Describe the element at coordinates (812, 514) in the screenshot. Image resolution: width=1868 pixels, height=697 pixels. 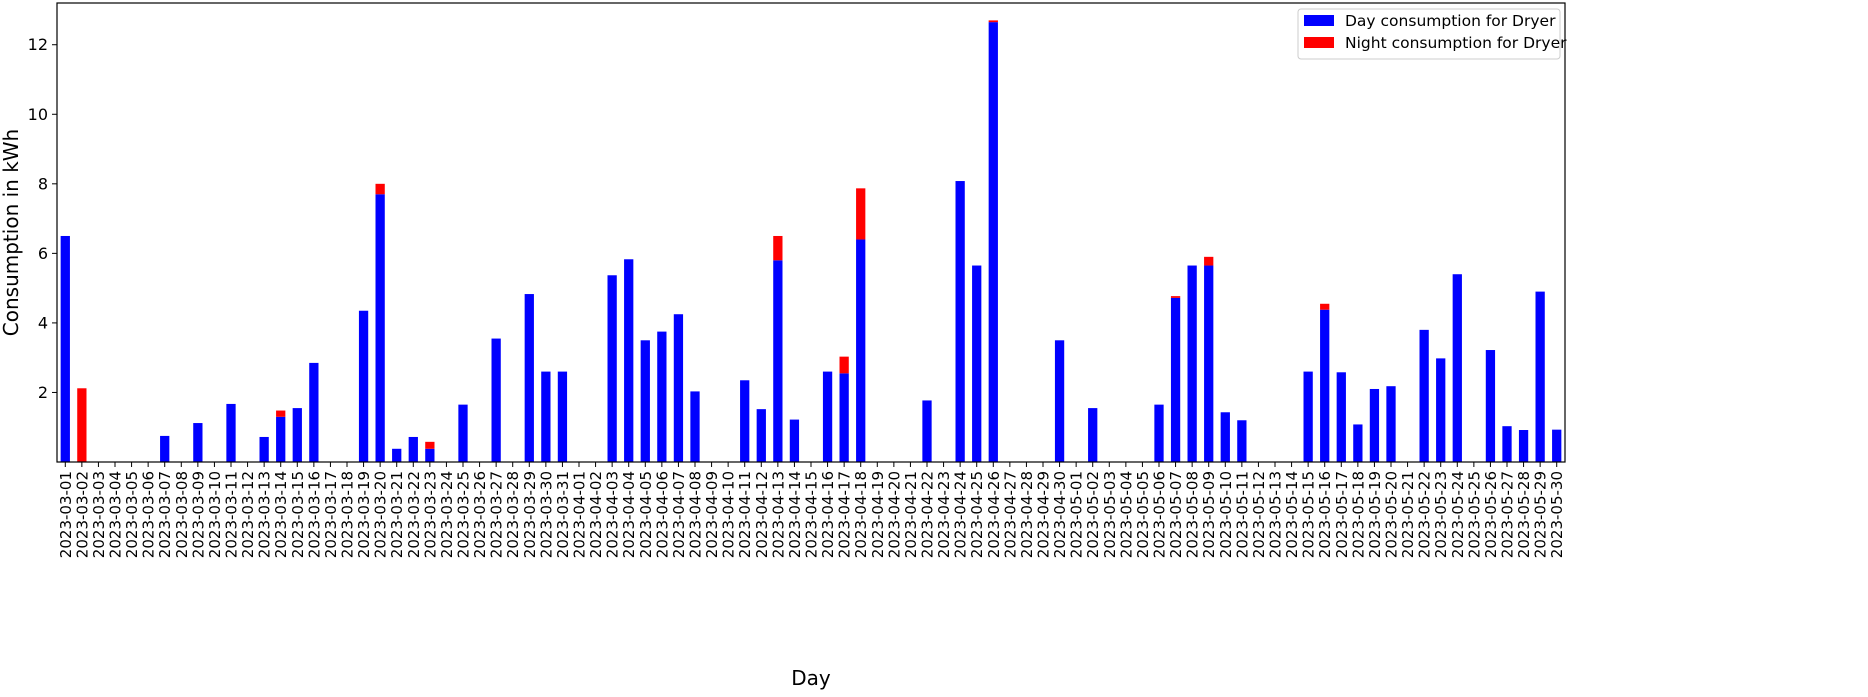
I see `x-tick-label: 2023-04-15` at that location.